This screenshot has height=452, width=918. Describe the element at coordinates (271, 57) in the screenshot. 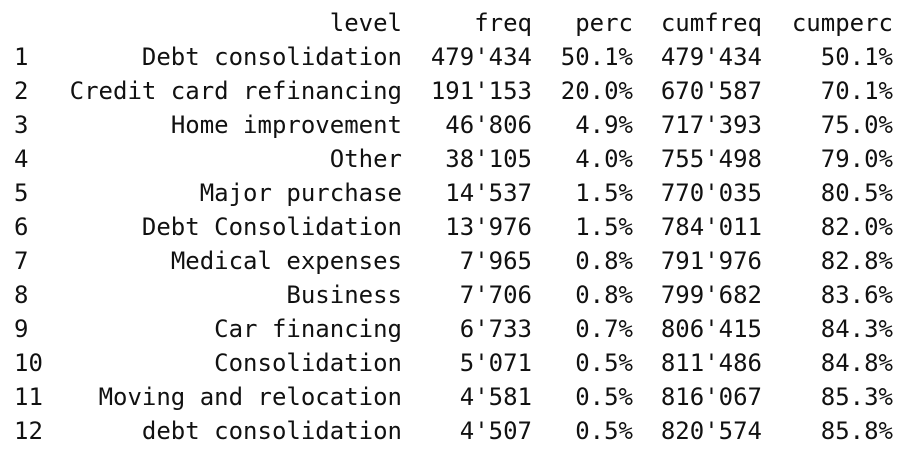

I see `row-level: Debt consolidation` at that location.